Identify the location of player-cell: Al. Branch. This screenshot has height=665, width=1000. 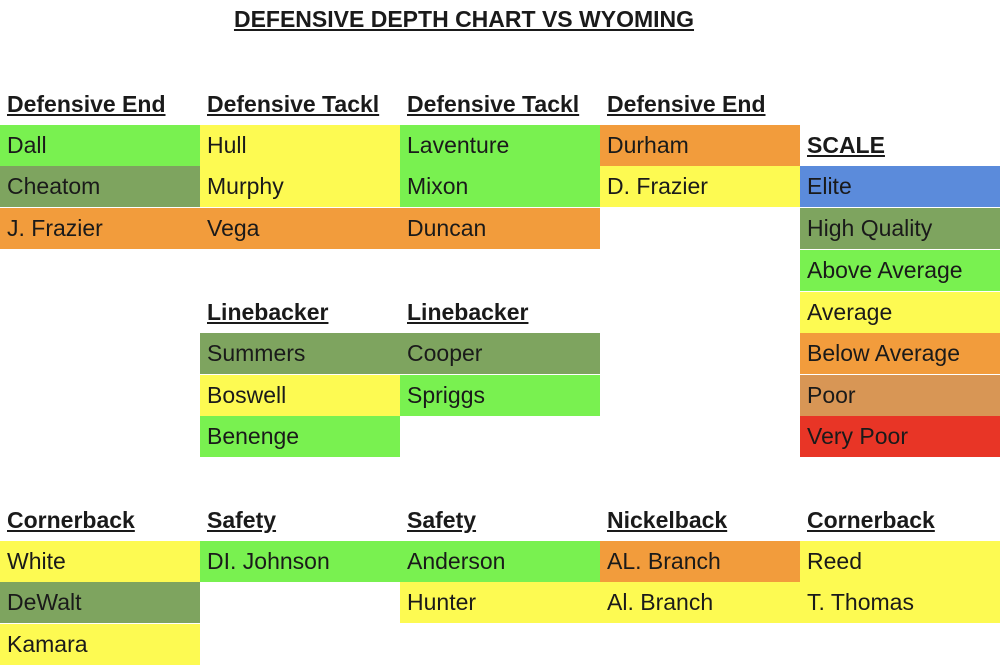
(700, 602).